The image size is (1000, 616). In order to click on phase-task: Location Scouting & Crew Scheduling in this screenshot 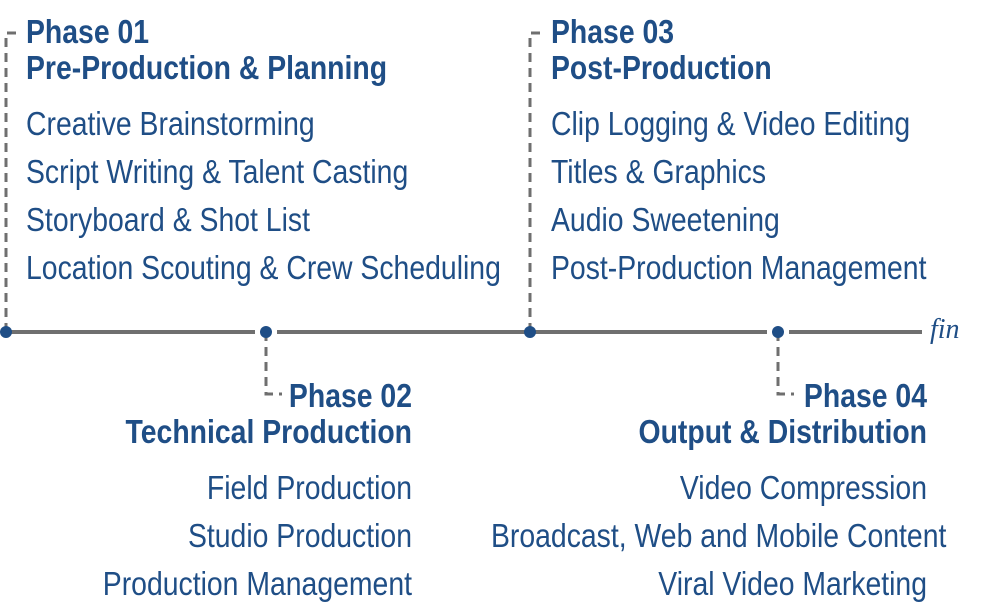, I will do `click(263, 267)`.